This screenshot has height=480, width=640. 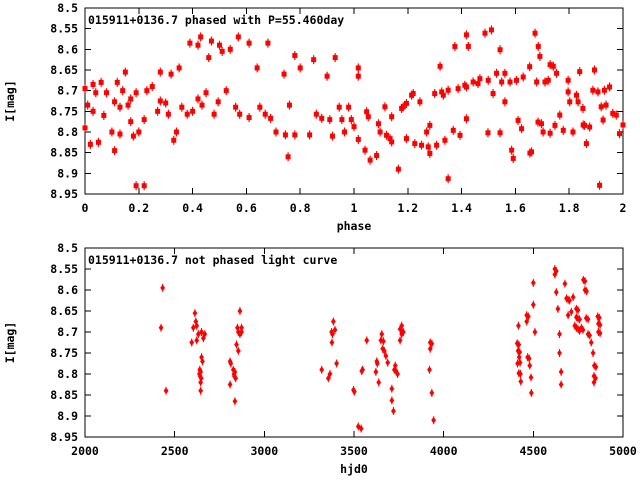 What do you see at coordinates (64, 437) in the screenshot?
I see `y-tick-label: 8.95` at bounding box center [64, 437].